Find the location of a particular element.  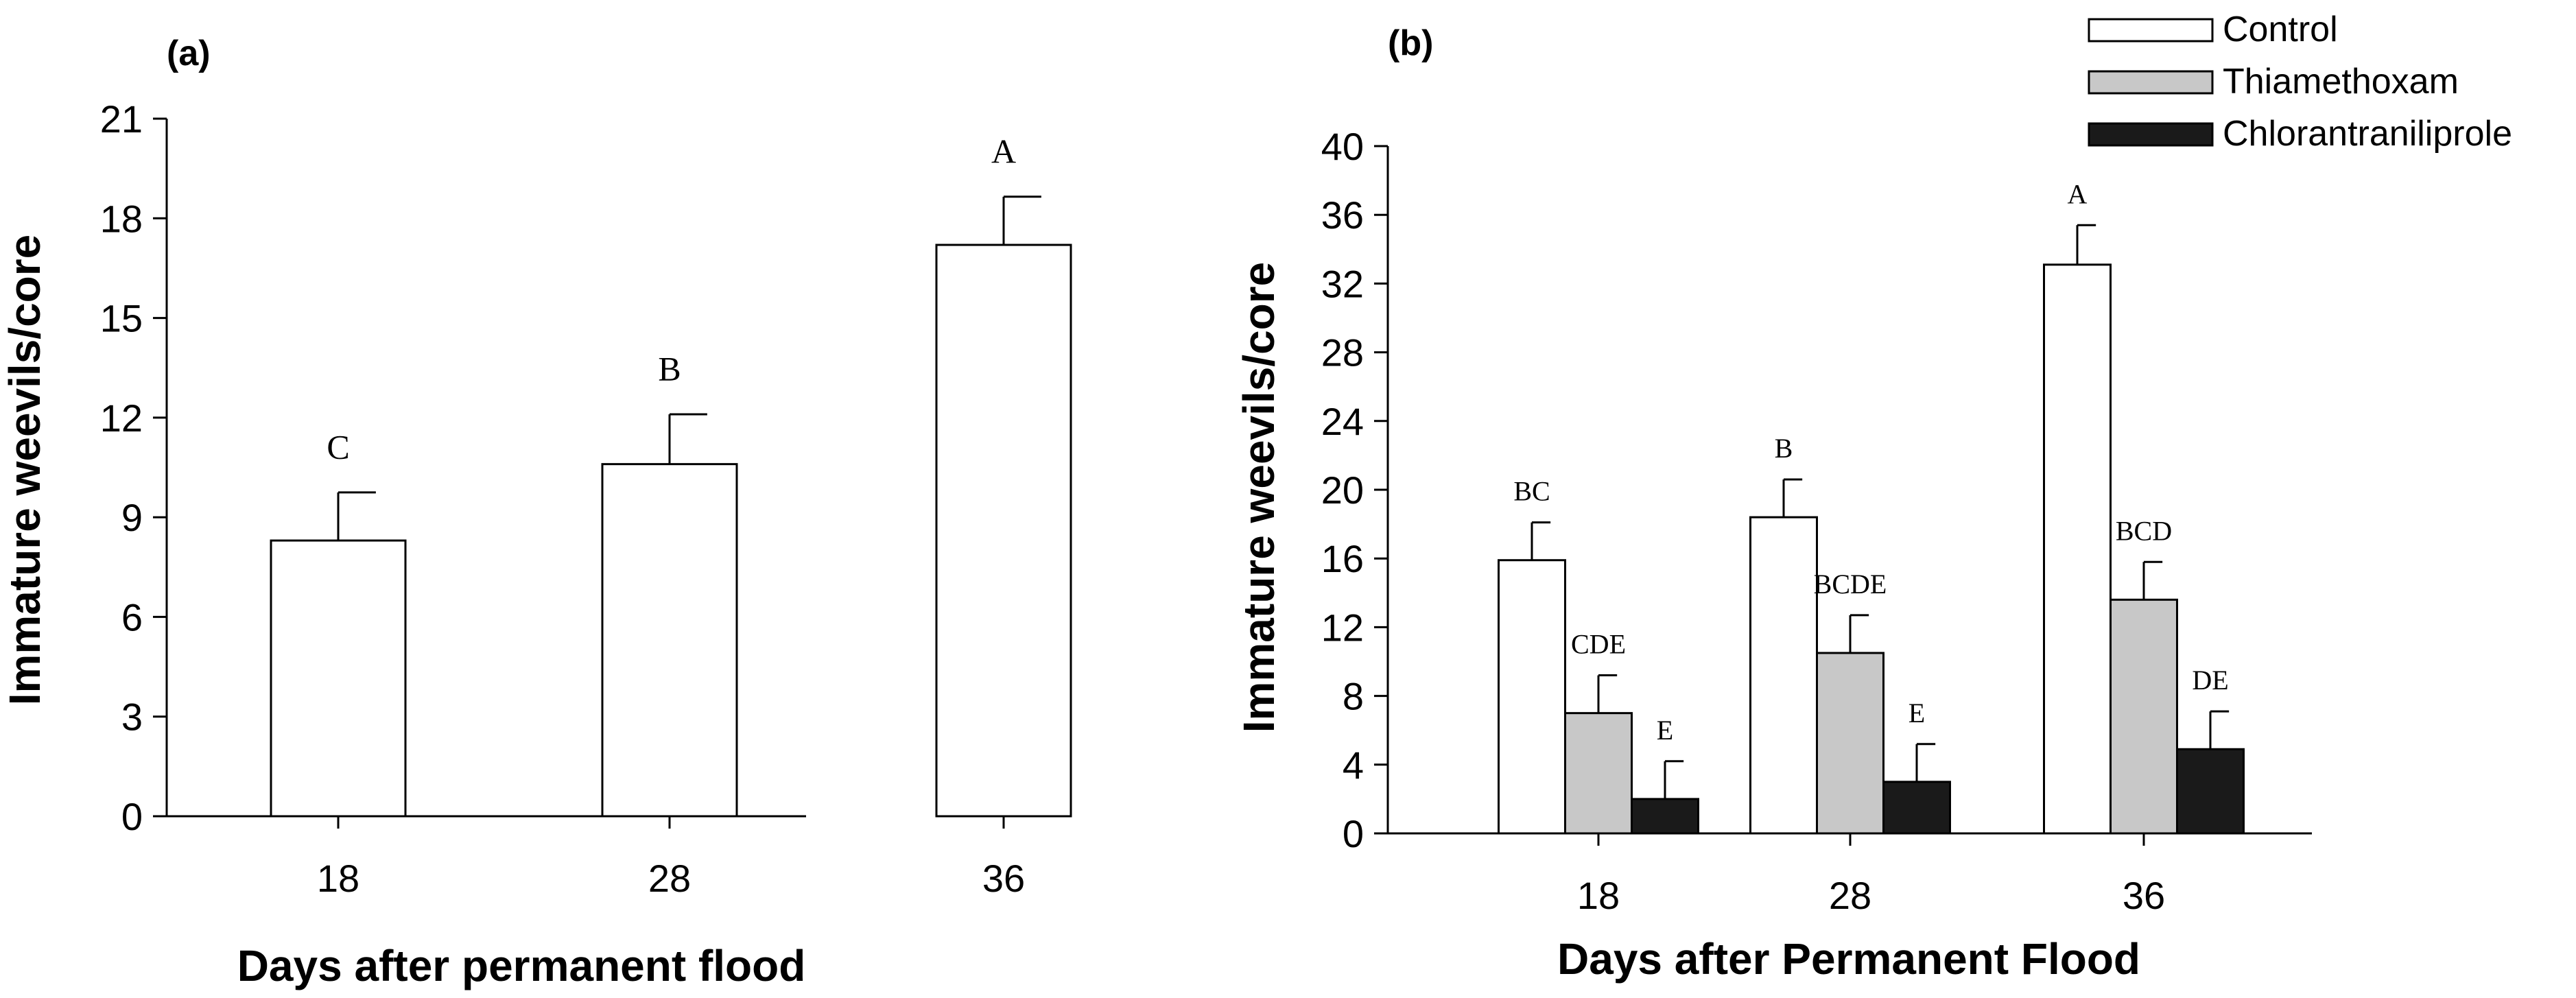

legend-swatch-thiamethoxam is located at coordinates (2151, 82).